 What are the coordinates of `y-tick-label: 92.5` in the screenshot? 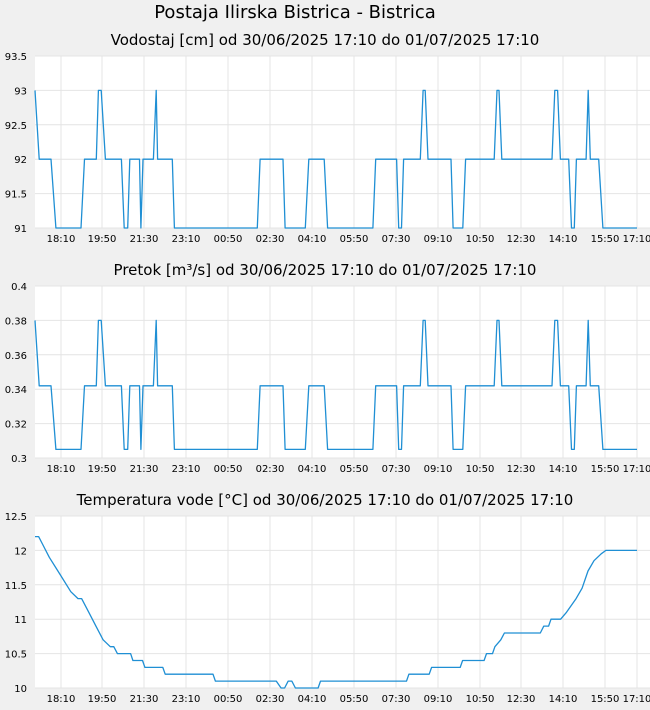 It's located at (16, 126).